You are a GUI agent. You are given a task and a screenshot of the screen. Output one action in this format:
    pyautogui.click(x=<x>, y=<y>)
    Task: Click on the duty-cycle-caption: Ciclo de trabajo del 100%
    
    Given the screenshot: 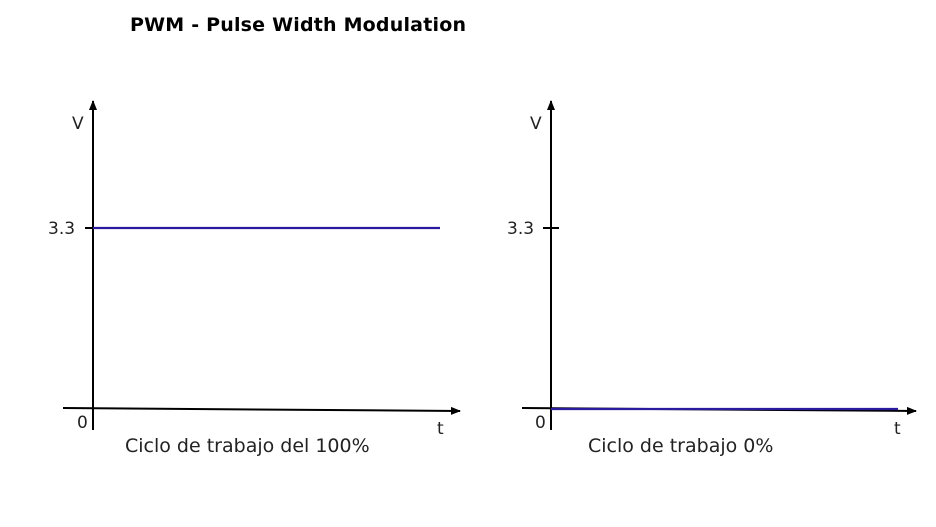 What is the action you would take?
    pyautogui.click(x=247, y=446)
    